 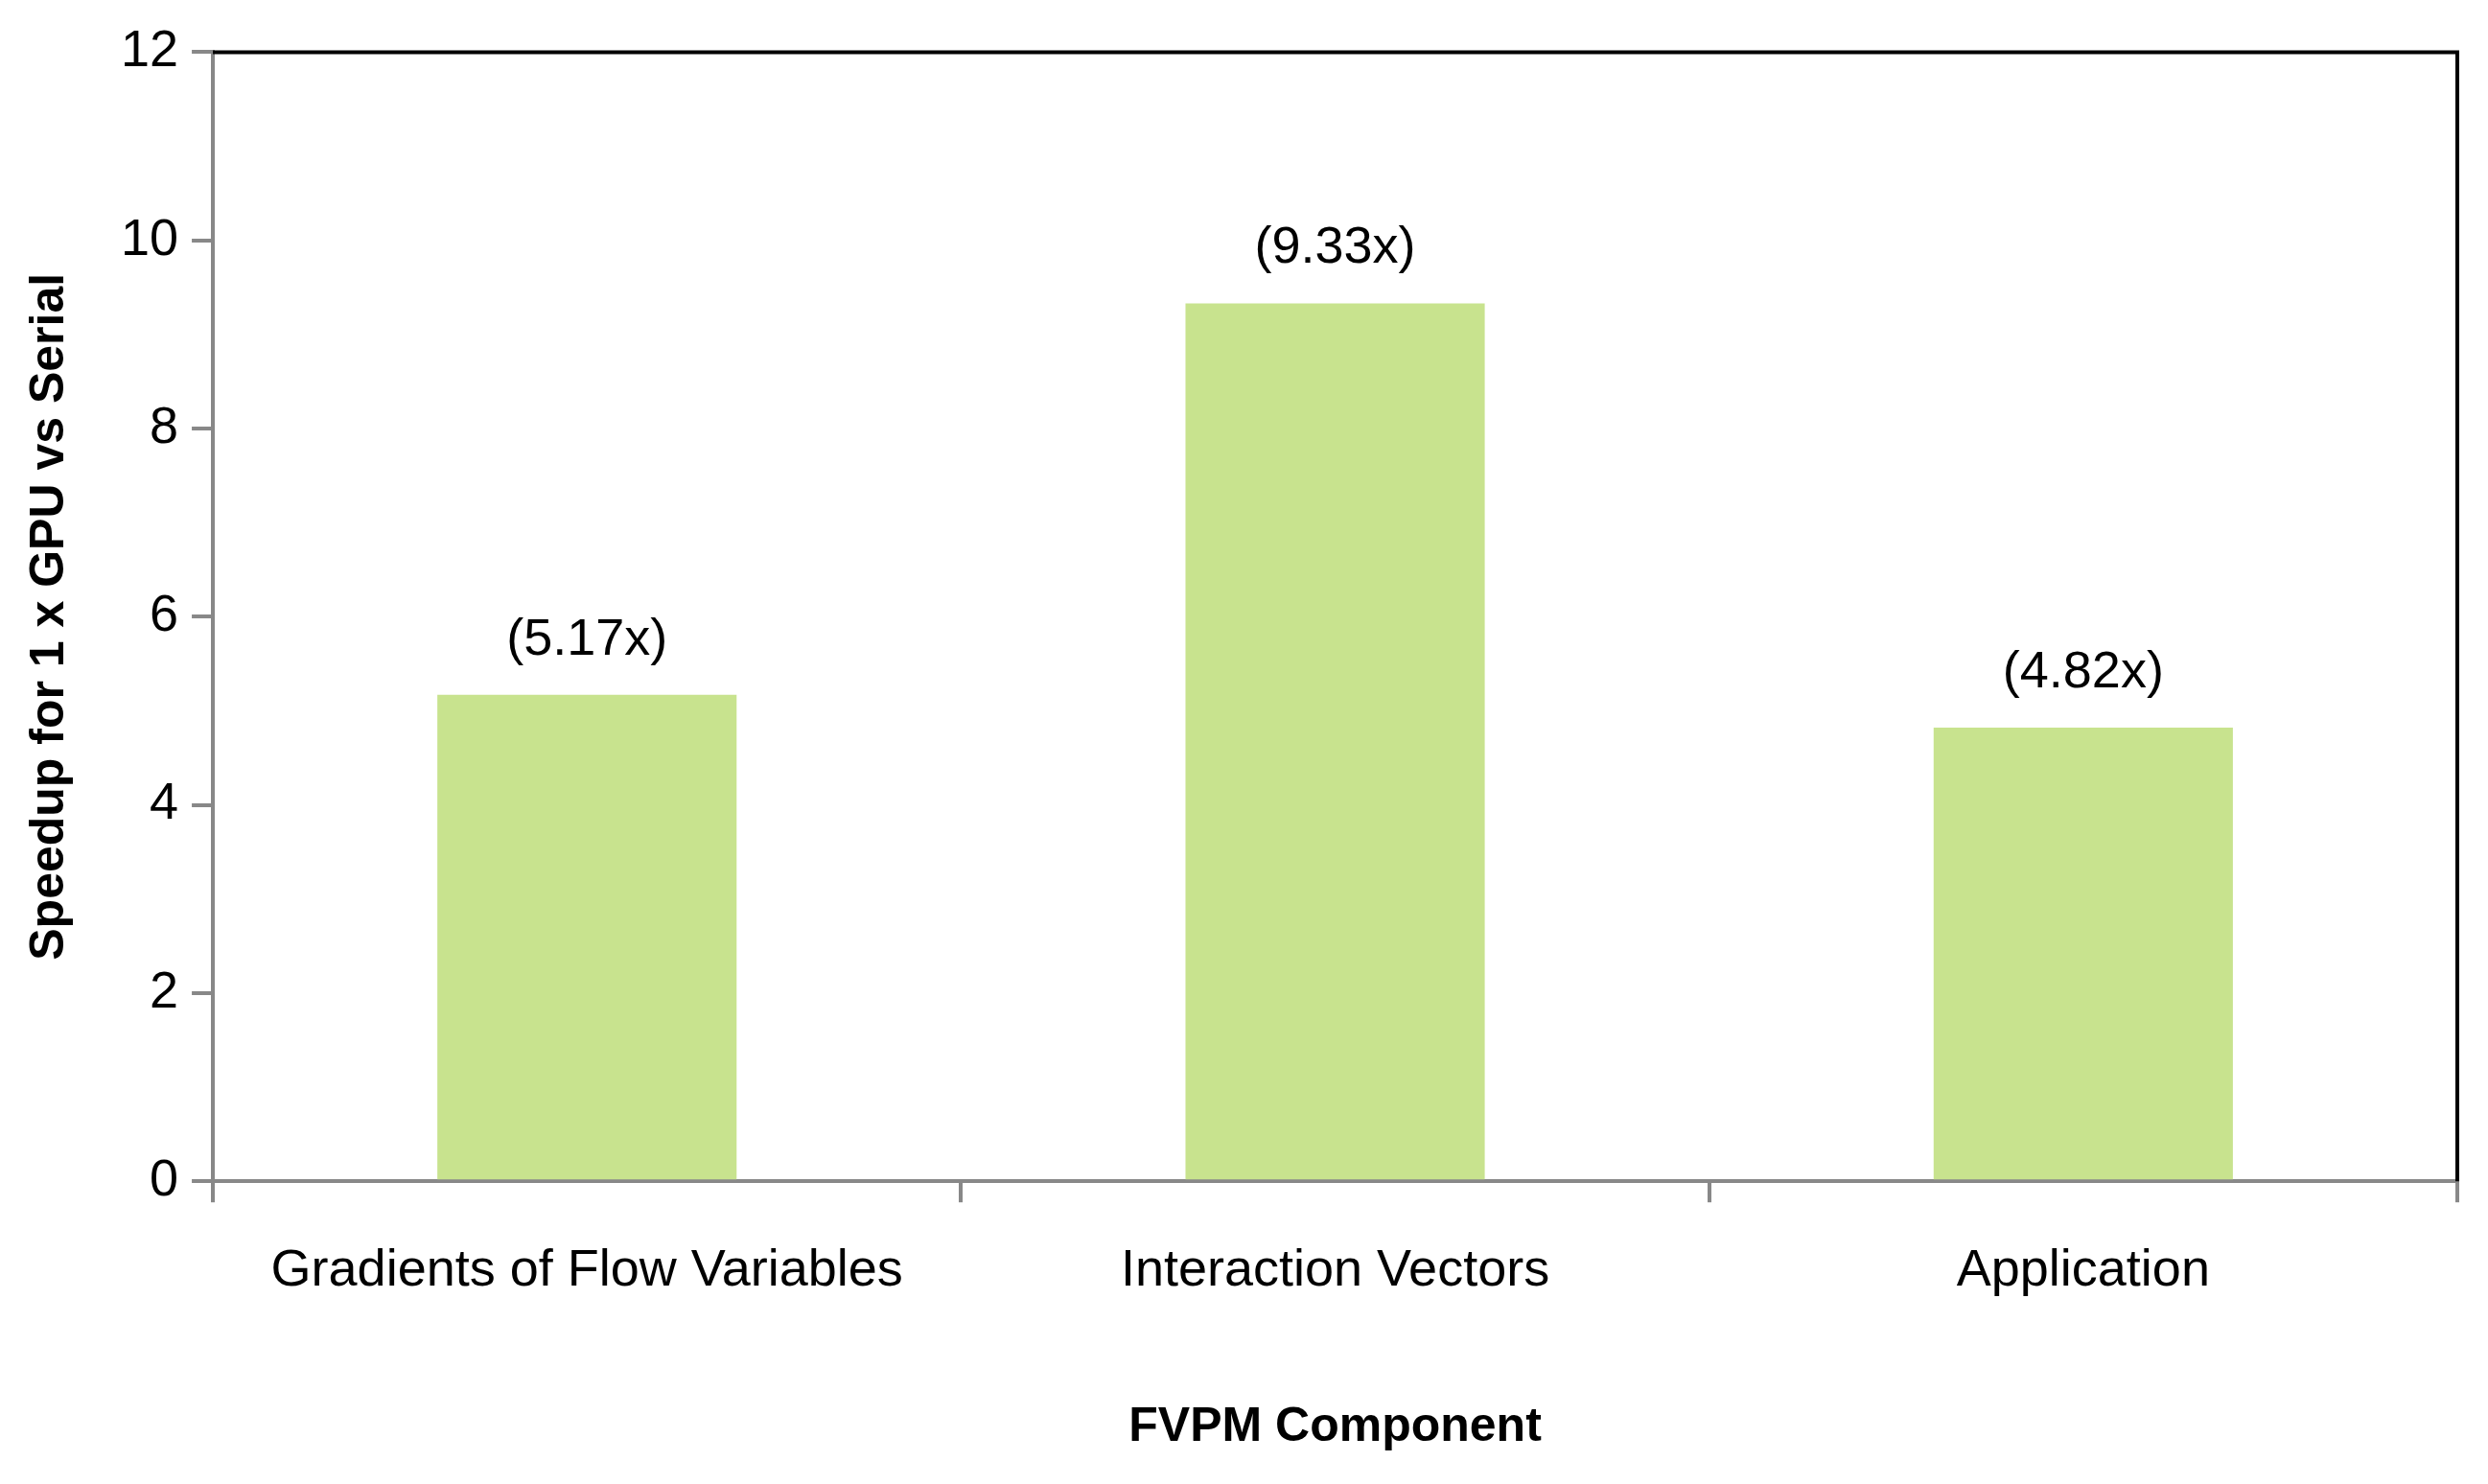 What do you see at coordinates (2083, 1268) in the screenshot?
I see `x-tick-label: Application` at bounding box center [2083, 1268].